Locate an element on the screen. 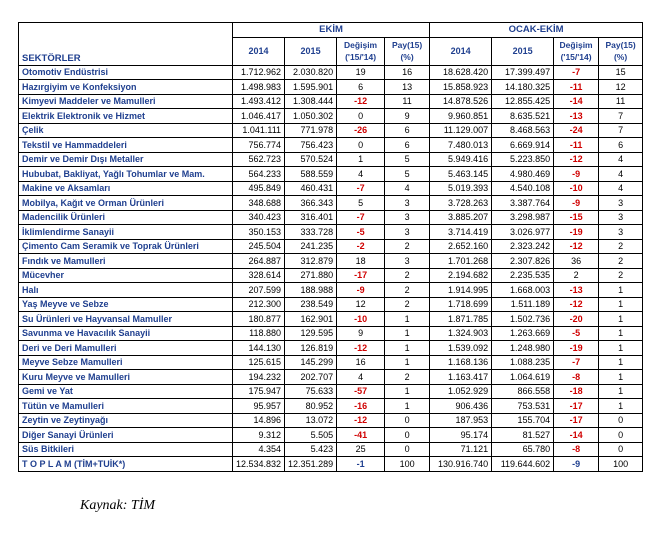 The image size is (670, 535). ekim-2015-cell: 238.549 is located at coordinates (311, 304).